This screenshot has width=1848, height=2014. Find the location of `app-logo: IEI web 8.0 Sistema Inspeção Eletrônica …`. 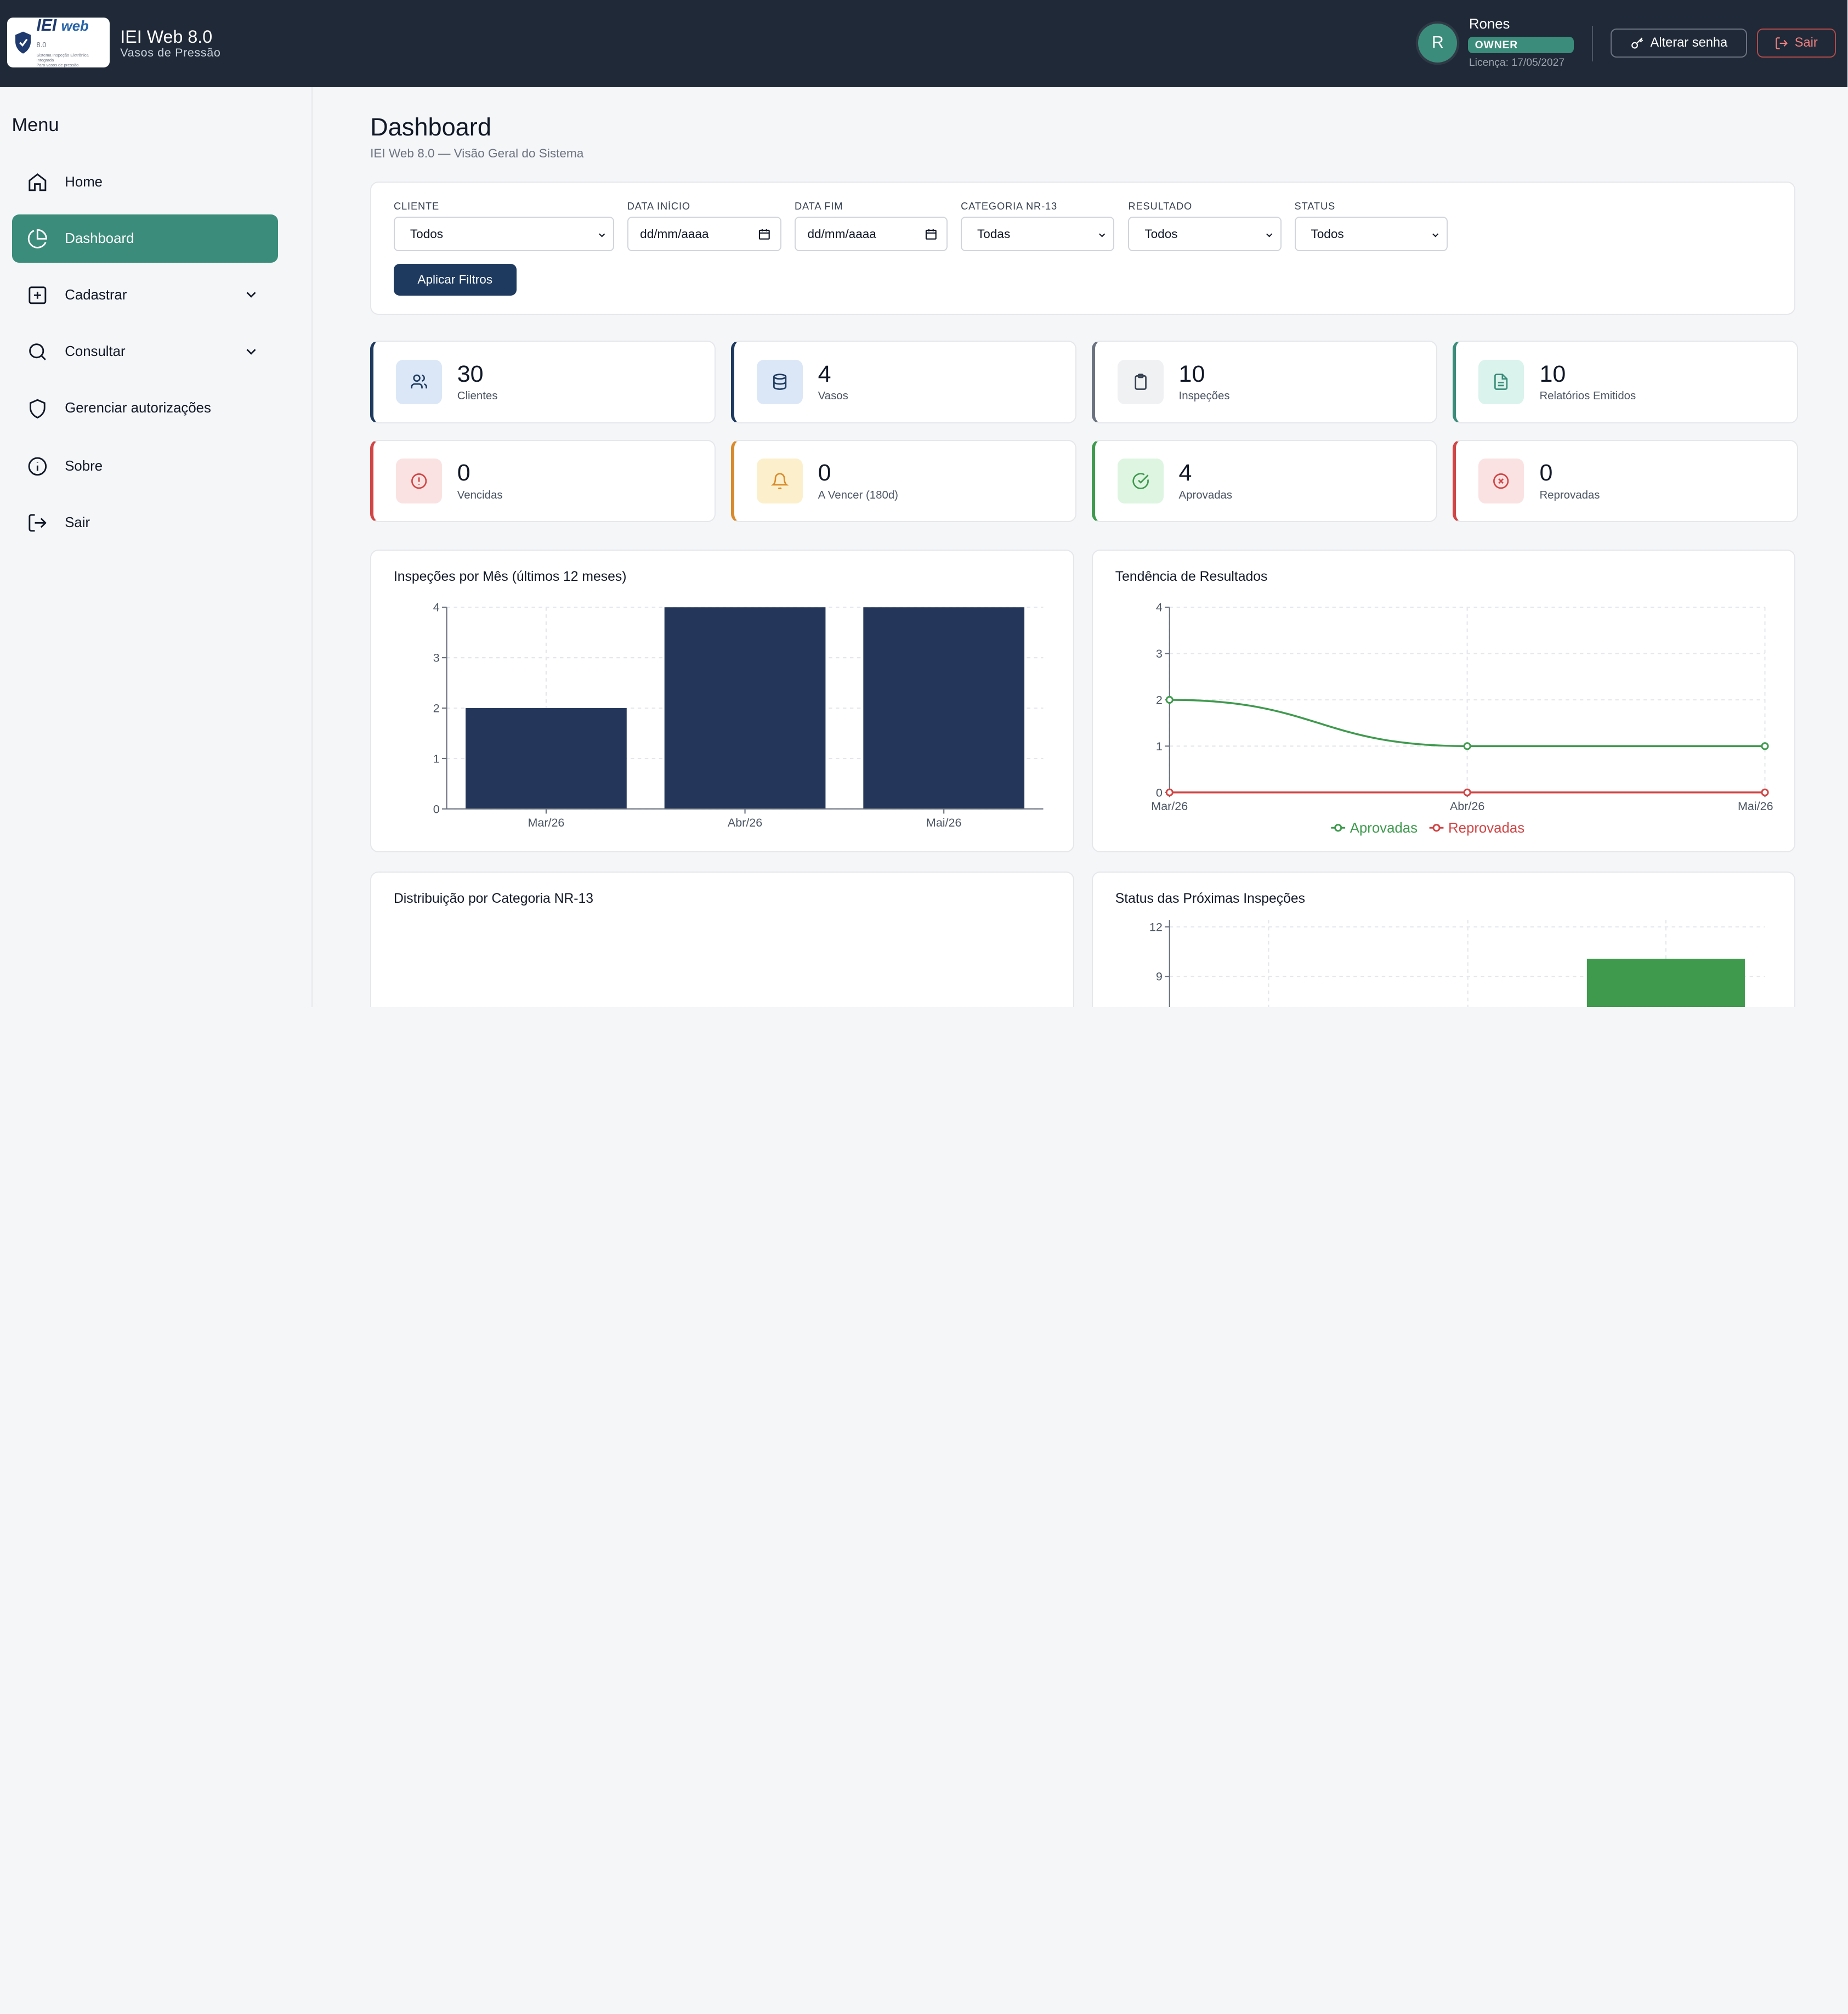

app-logo: IEI web 8.0 Sistema Inspeção Eletrônica … is located at coordinates (59, 42).